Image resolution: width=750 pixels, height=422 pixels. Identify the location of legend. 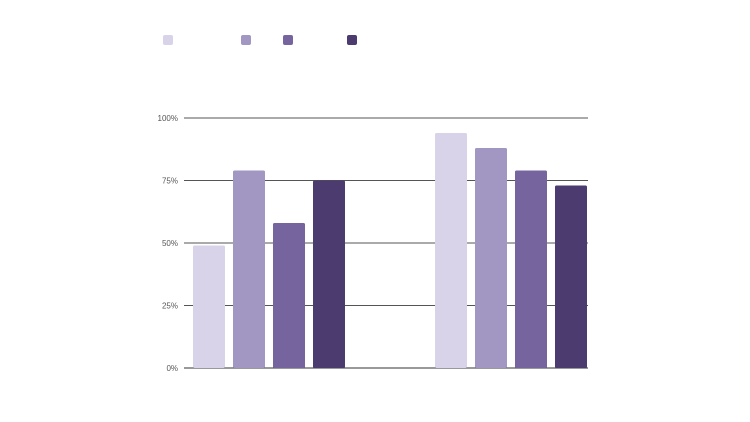
(260, 40).